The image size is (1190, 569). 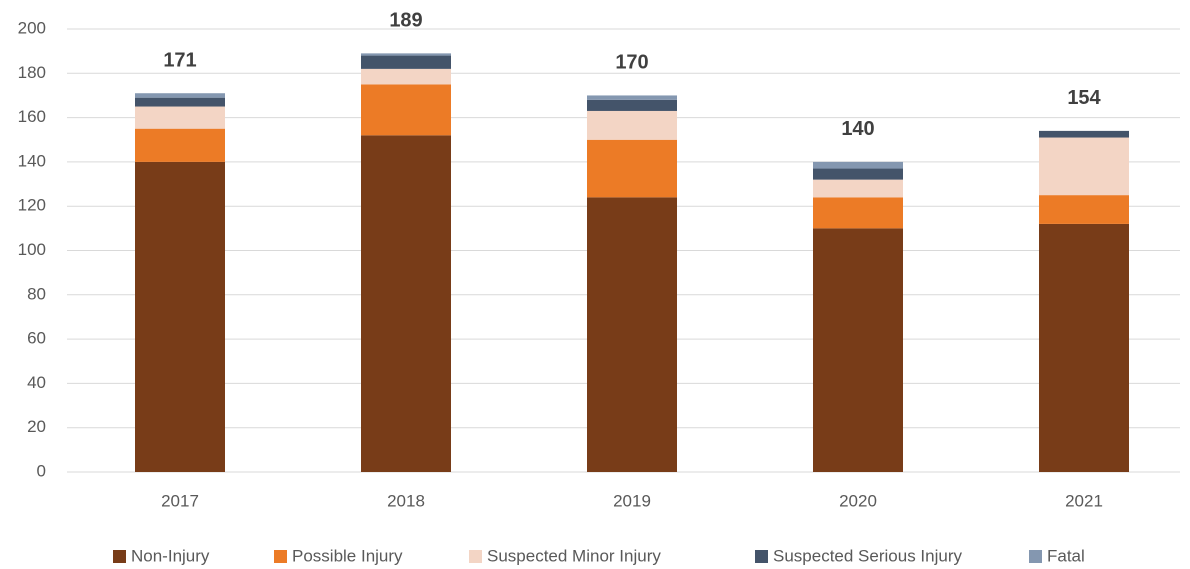 I want to click on y-tick-label: 200, so click(x=32, y=27).